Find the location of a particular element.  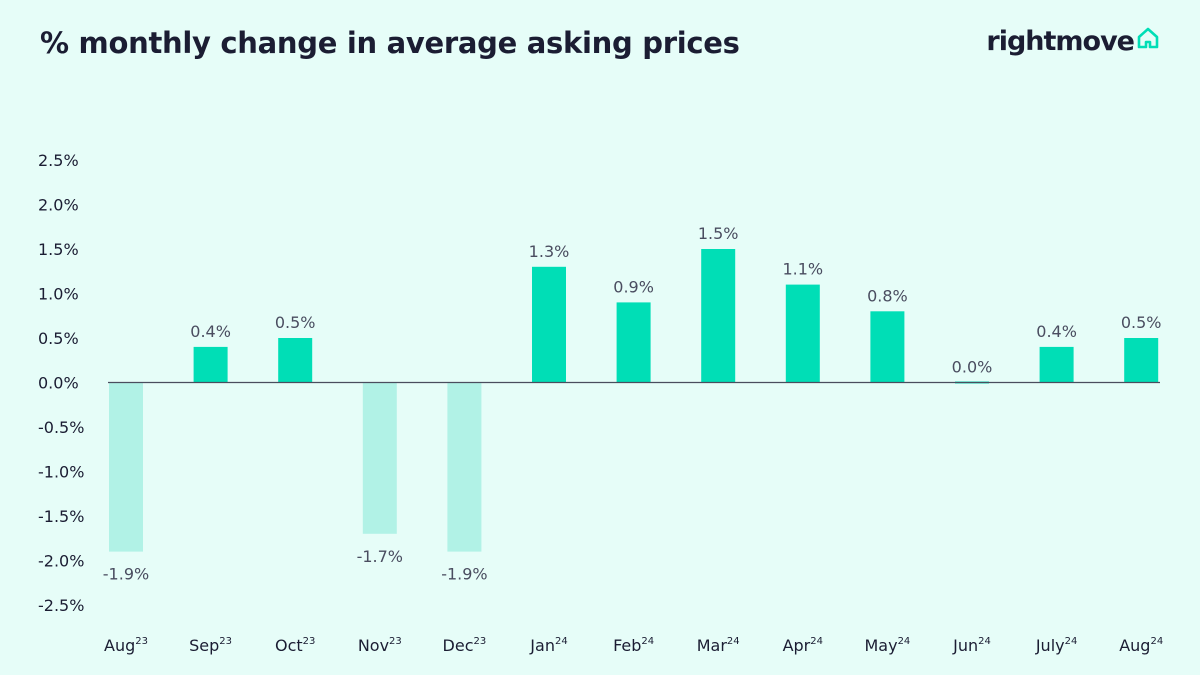

x-tick-label: Oct23 is located at coordinates (295, 645).